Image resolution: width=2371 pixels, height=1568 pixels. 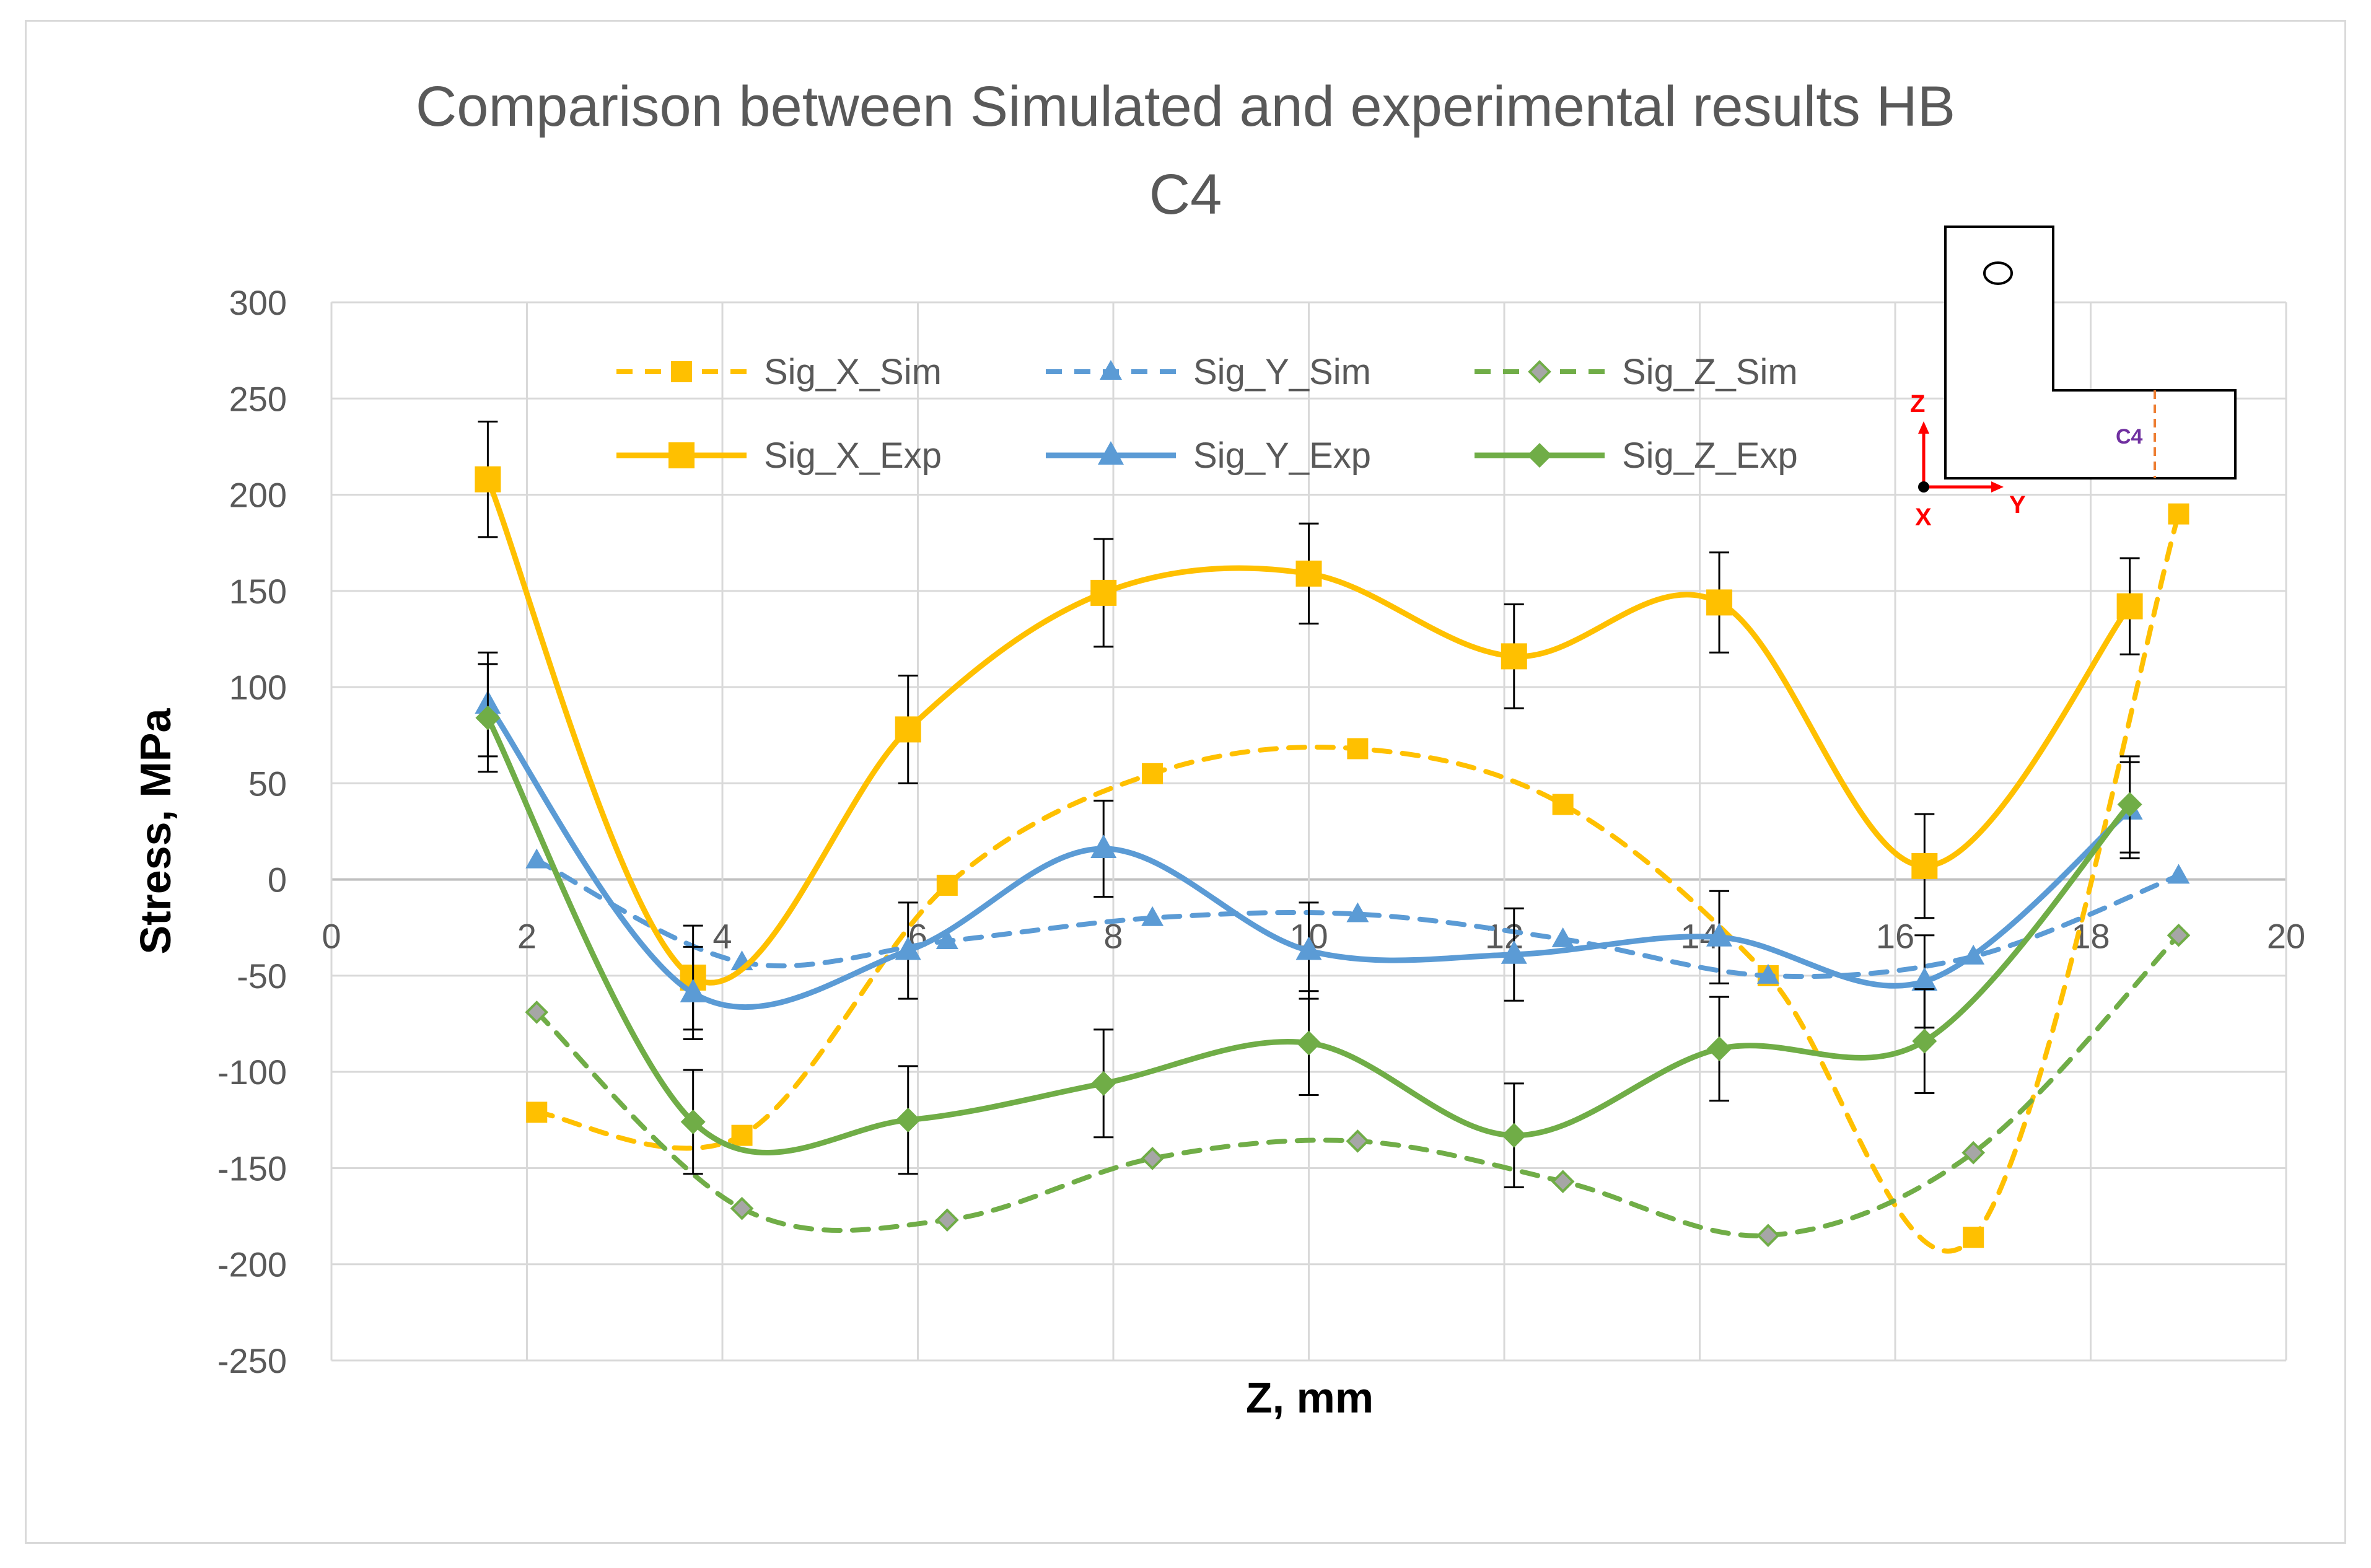 I want to click on legend-item-sig-z-exp: Sig_Z_Exp, so click(x=1636, y=456).